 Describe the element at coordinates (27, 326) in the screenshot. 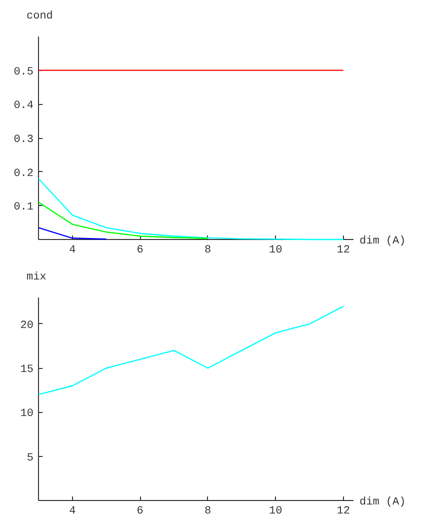

I see `y-tick-label: 20` at that location.